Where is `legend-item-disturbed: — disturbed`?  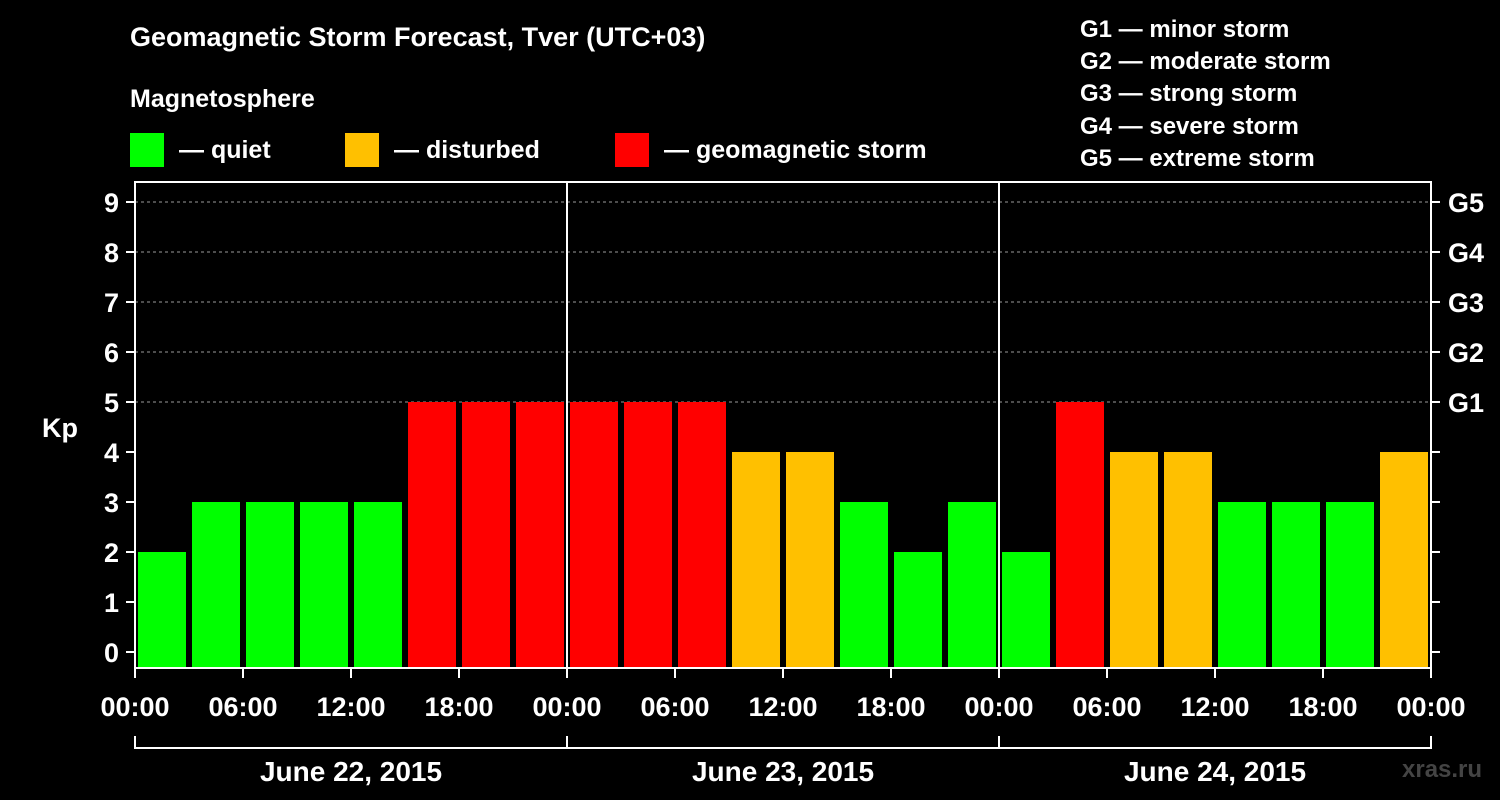 legend-item-disturbed: — disturbed is located at coordinates (442, 150).